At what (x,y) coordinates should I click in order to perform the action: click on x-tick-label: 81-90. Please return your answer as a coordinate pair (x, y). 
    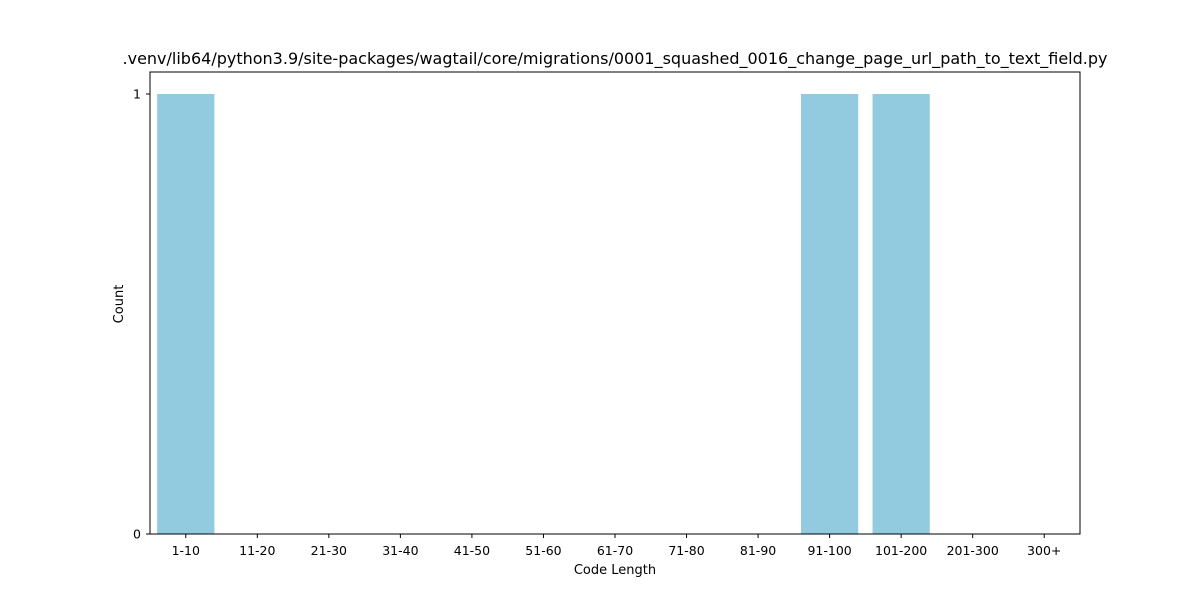
    Looking at the image, I should click on (758, 550).